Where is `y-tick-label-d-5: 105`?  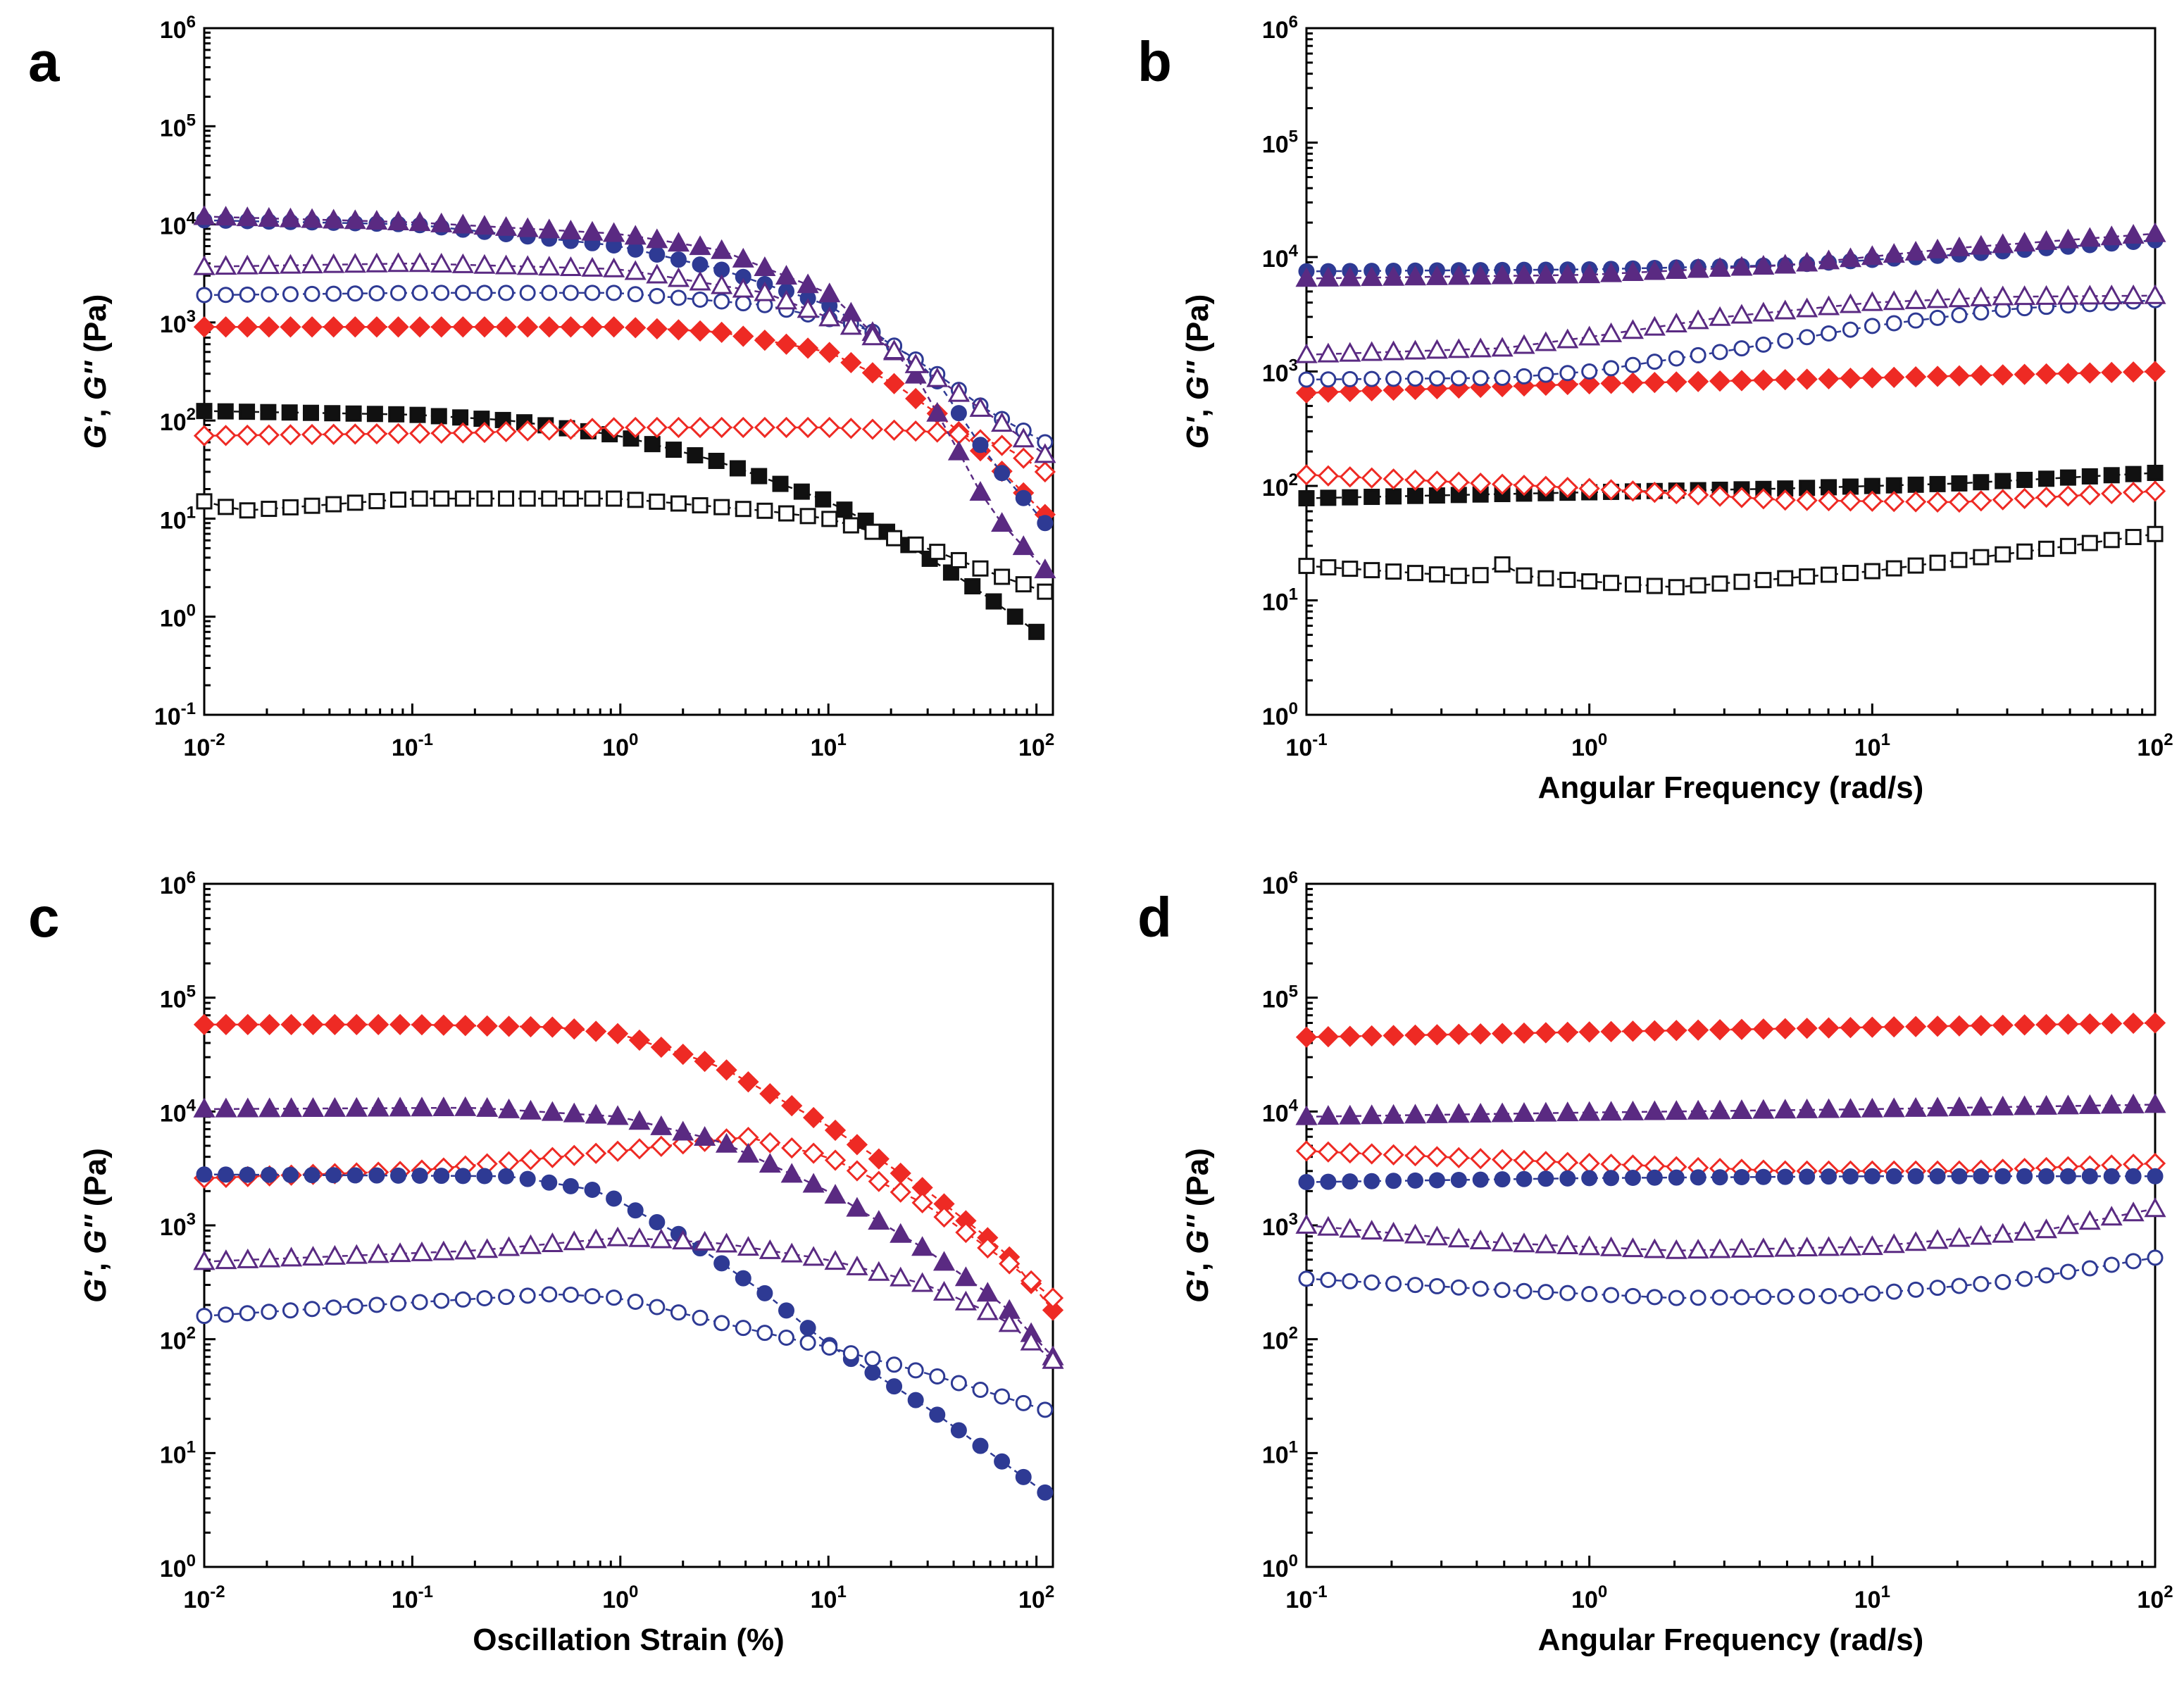
y-tick-label-d-5: 105 is located at coordinates (1280, 997).